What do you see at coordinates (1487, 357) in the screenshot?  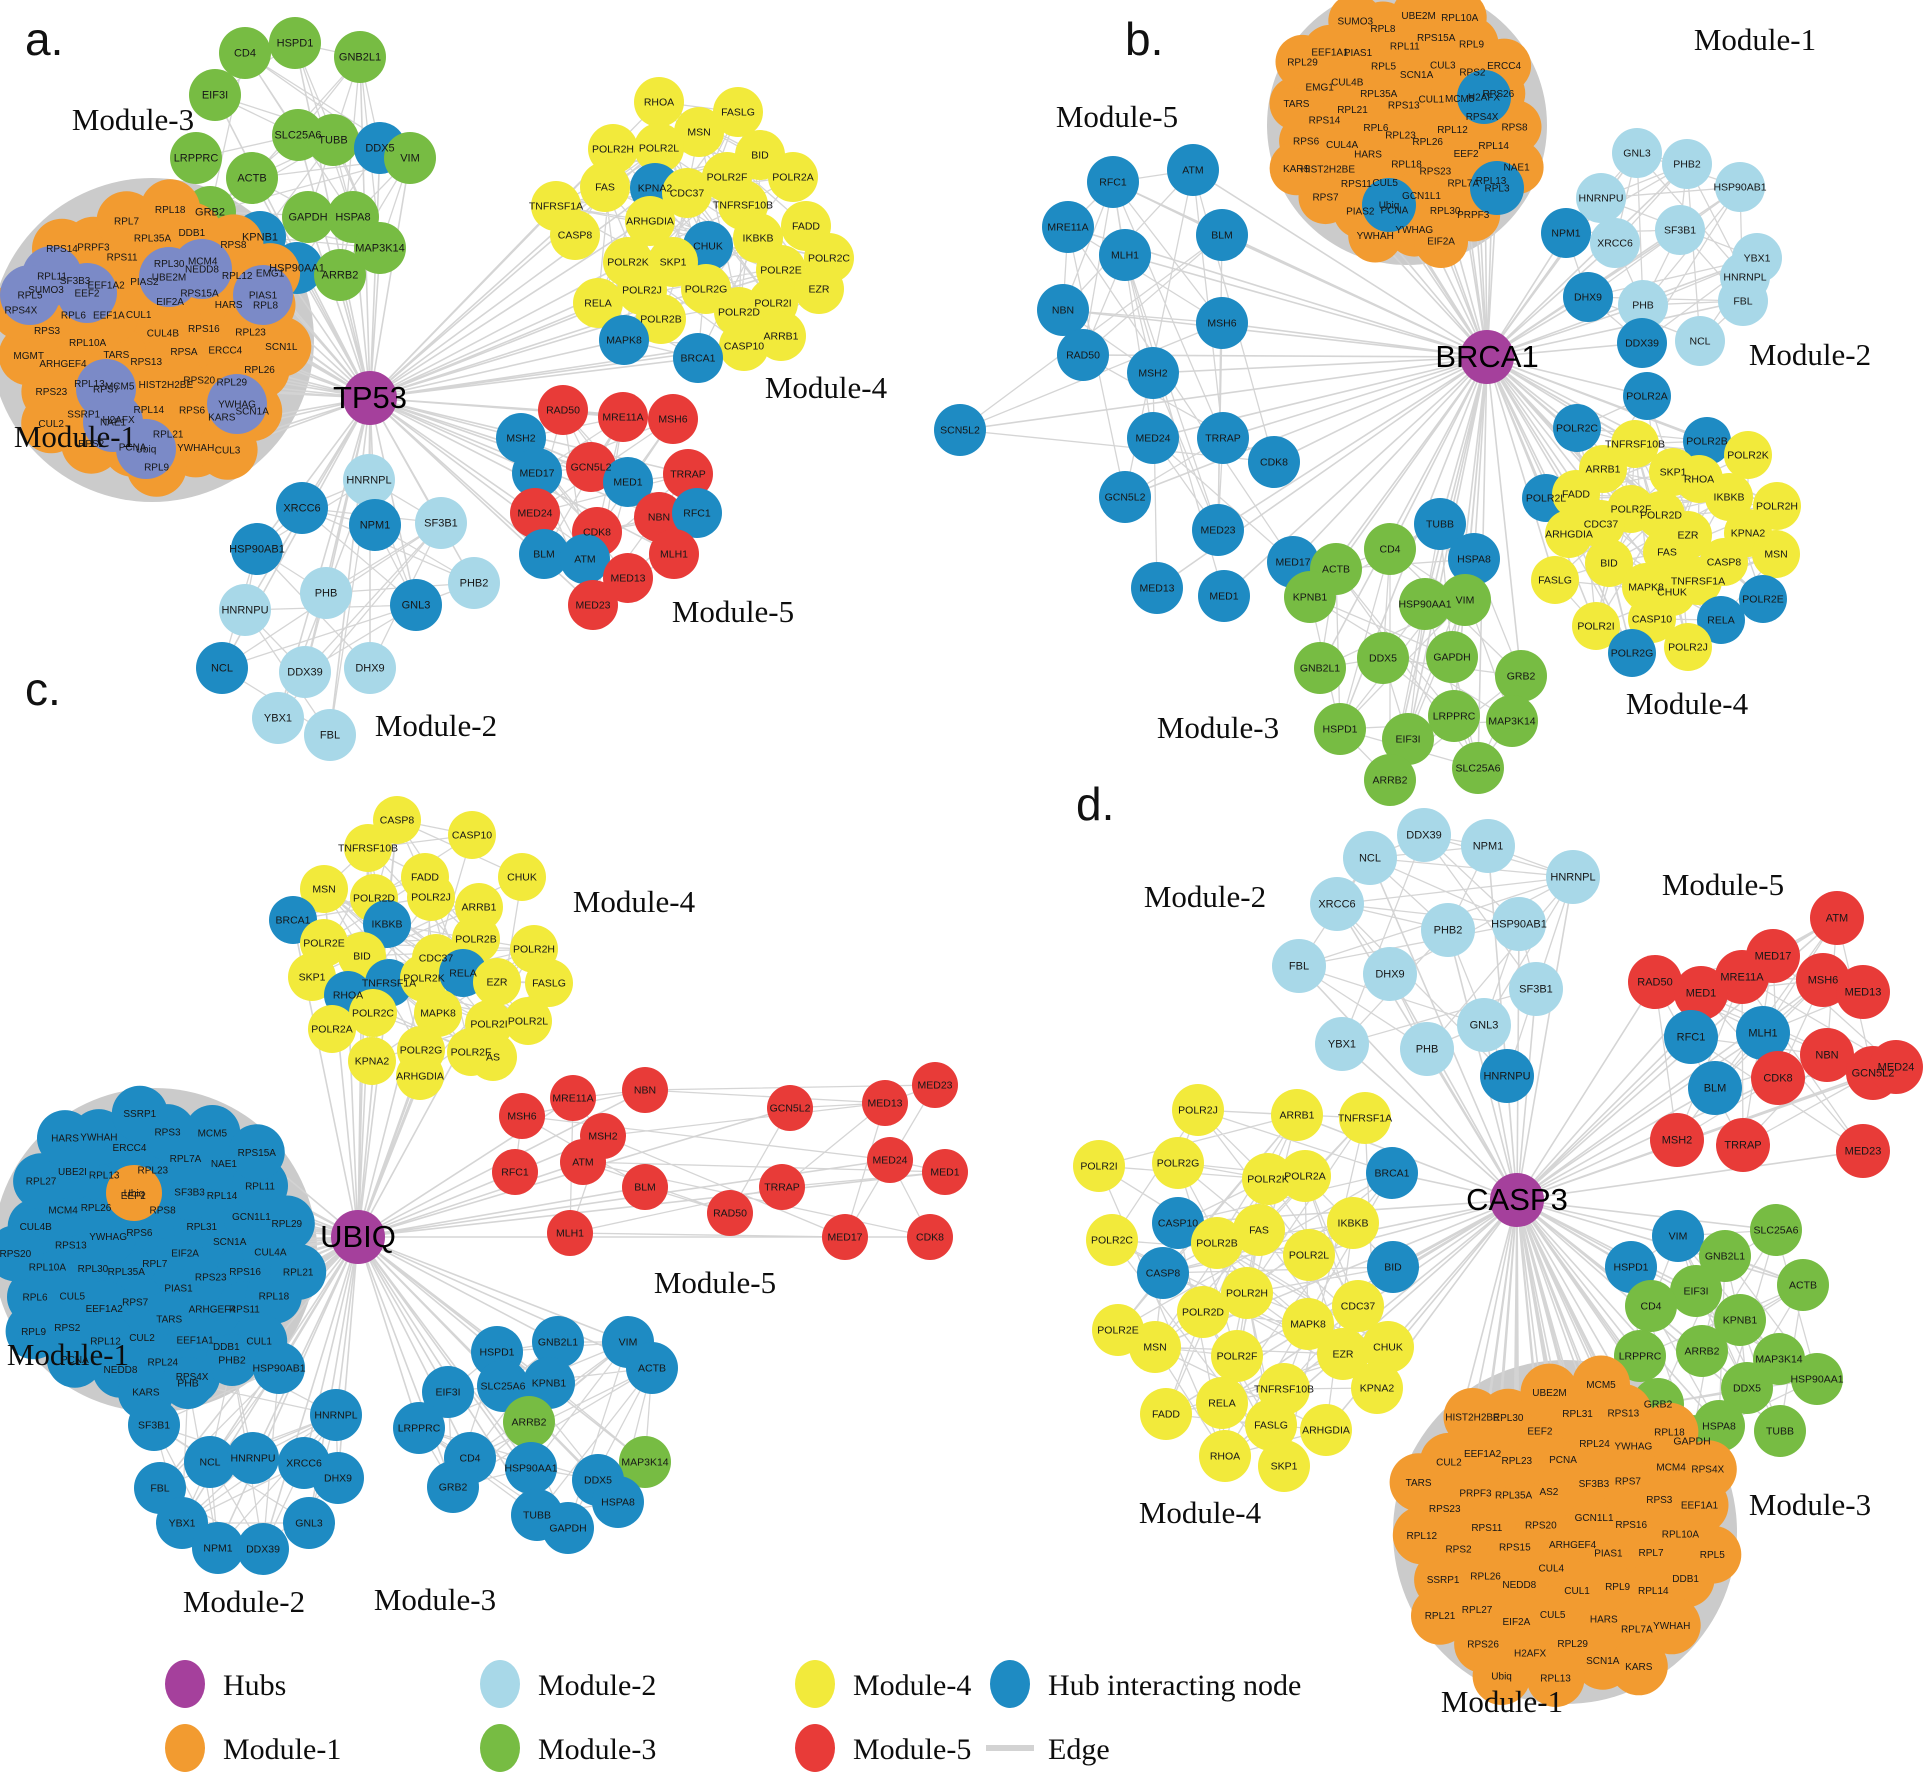 I see `hub-BRCA1` at bounding box center [1487, 357].